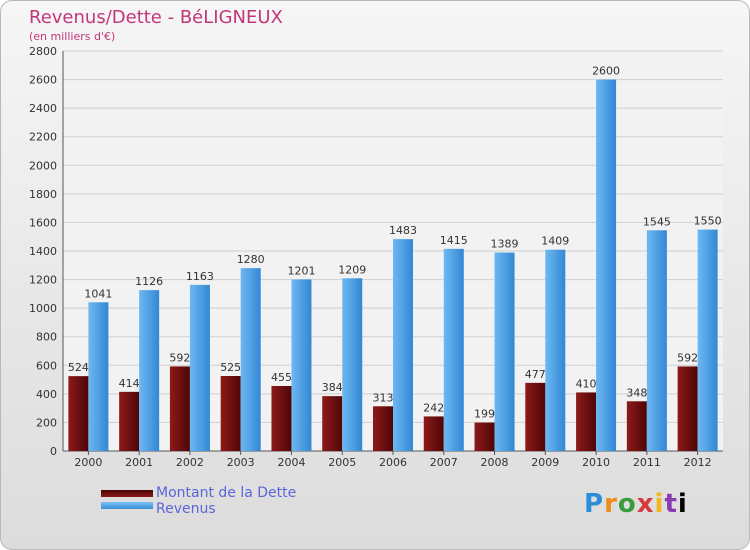 Image resolution: width=750 pixels, height=550 pixels. I want to click on data-label-dette: 242, so click(433, 407).